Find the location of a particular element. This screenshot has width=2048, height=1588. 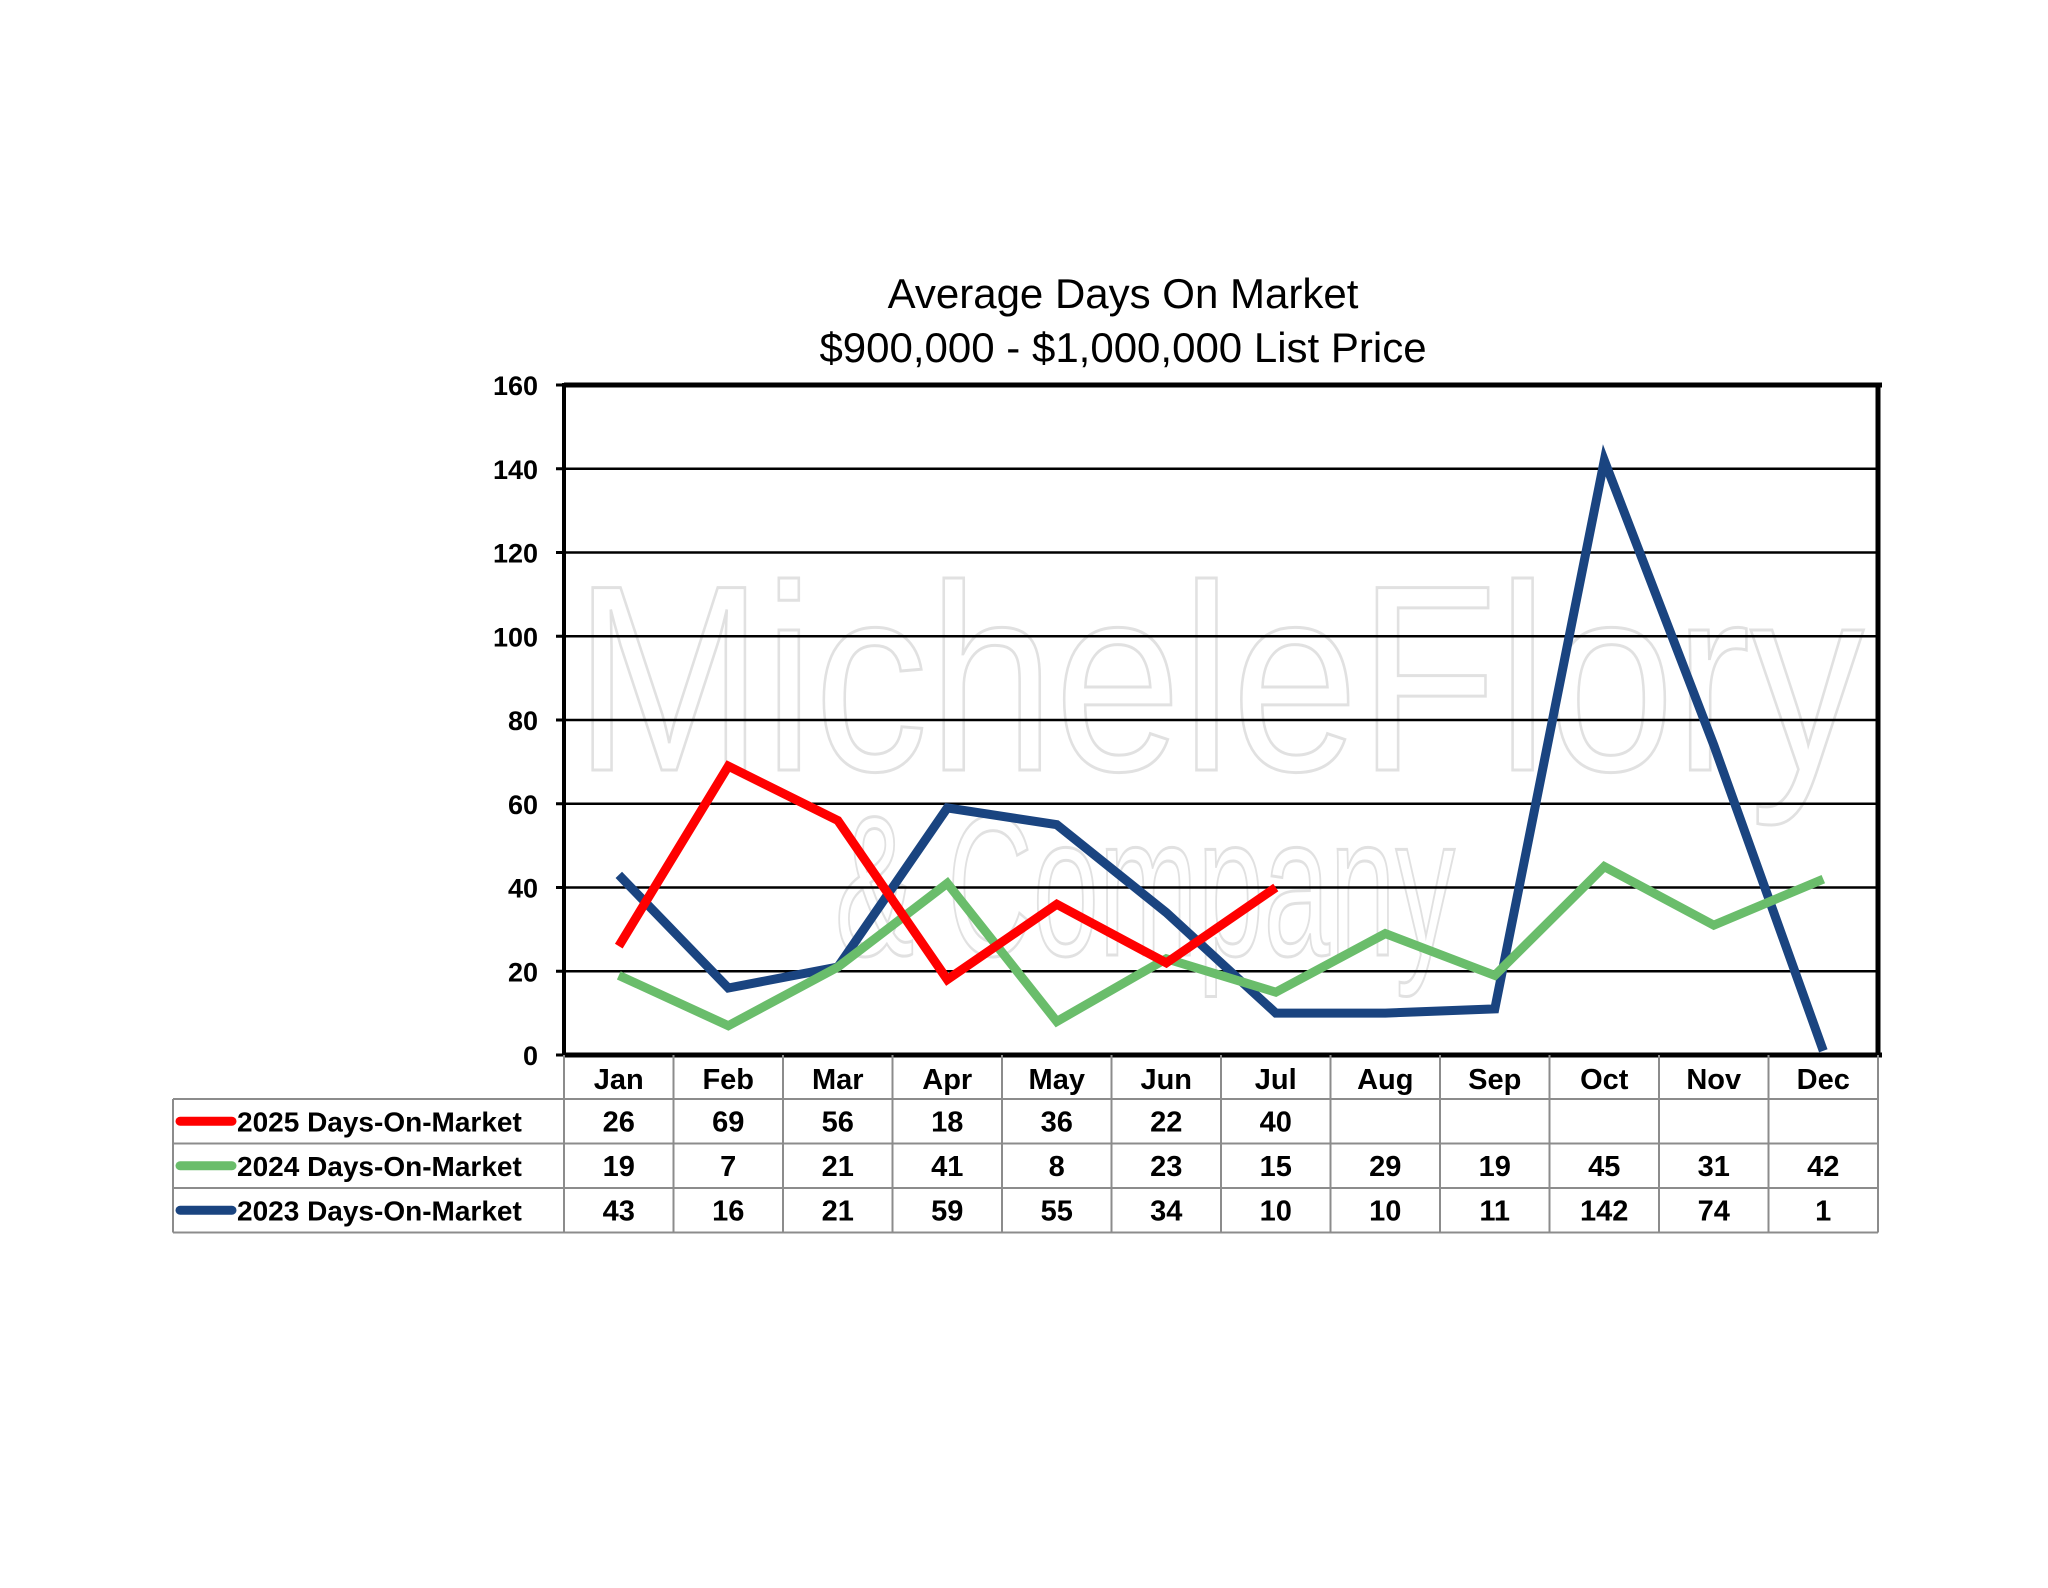

data-label-2023-Jul: 10 is located at coordinates (1276, 1211).